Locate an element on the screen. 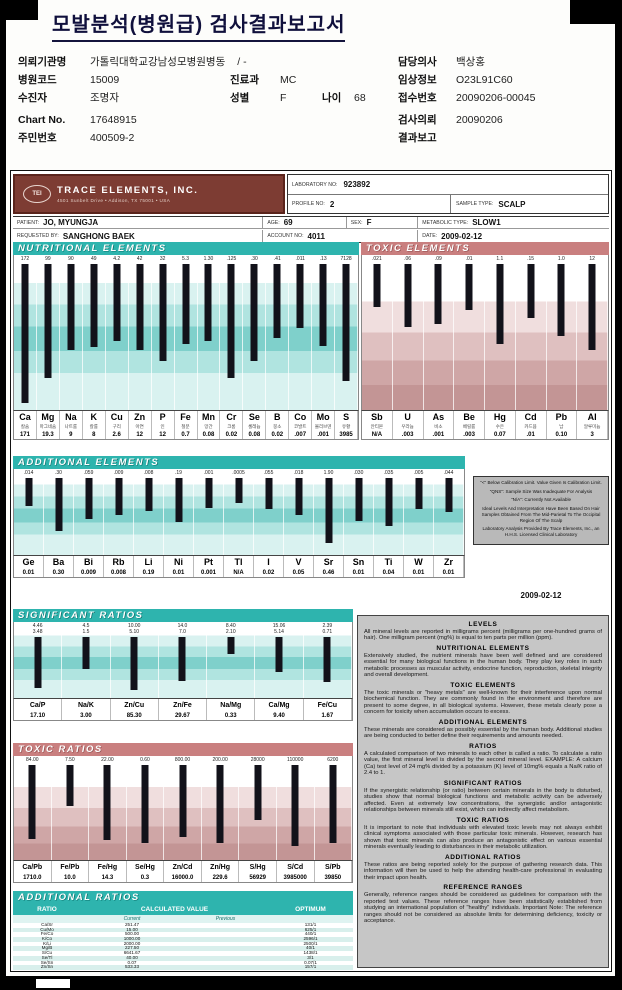 Image resolution: width=622 pixels, height=990 pixels. chart-column-NaK: 4.5 1.5 is located at coordinates (86, 660).